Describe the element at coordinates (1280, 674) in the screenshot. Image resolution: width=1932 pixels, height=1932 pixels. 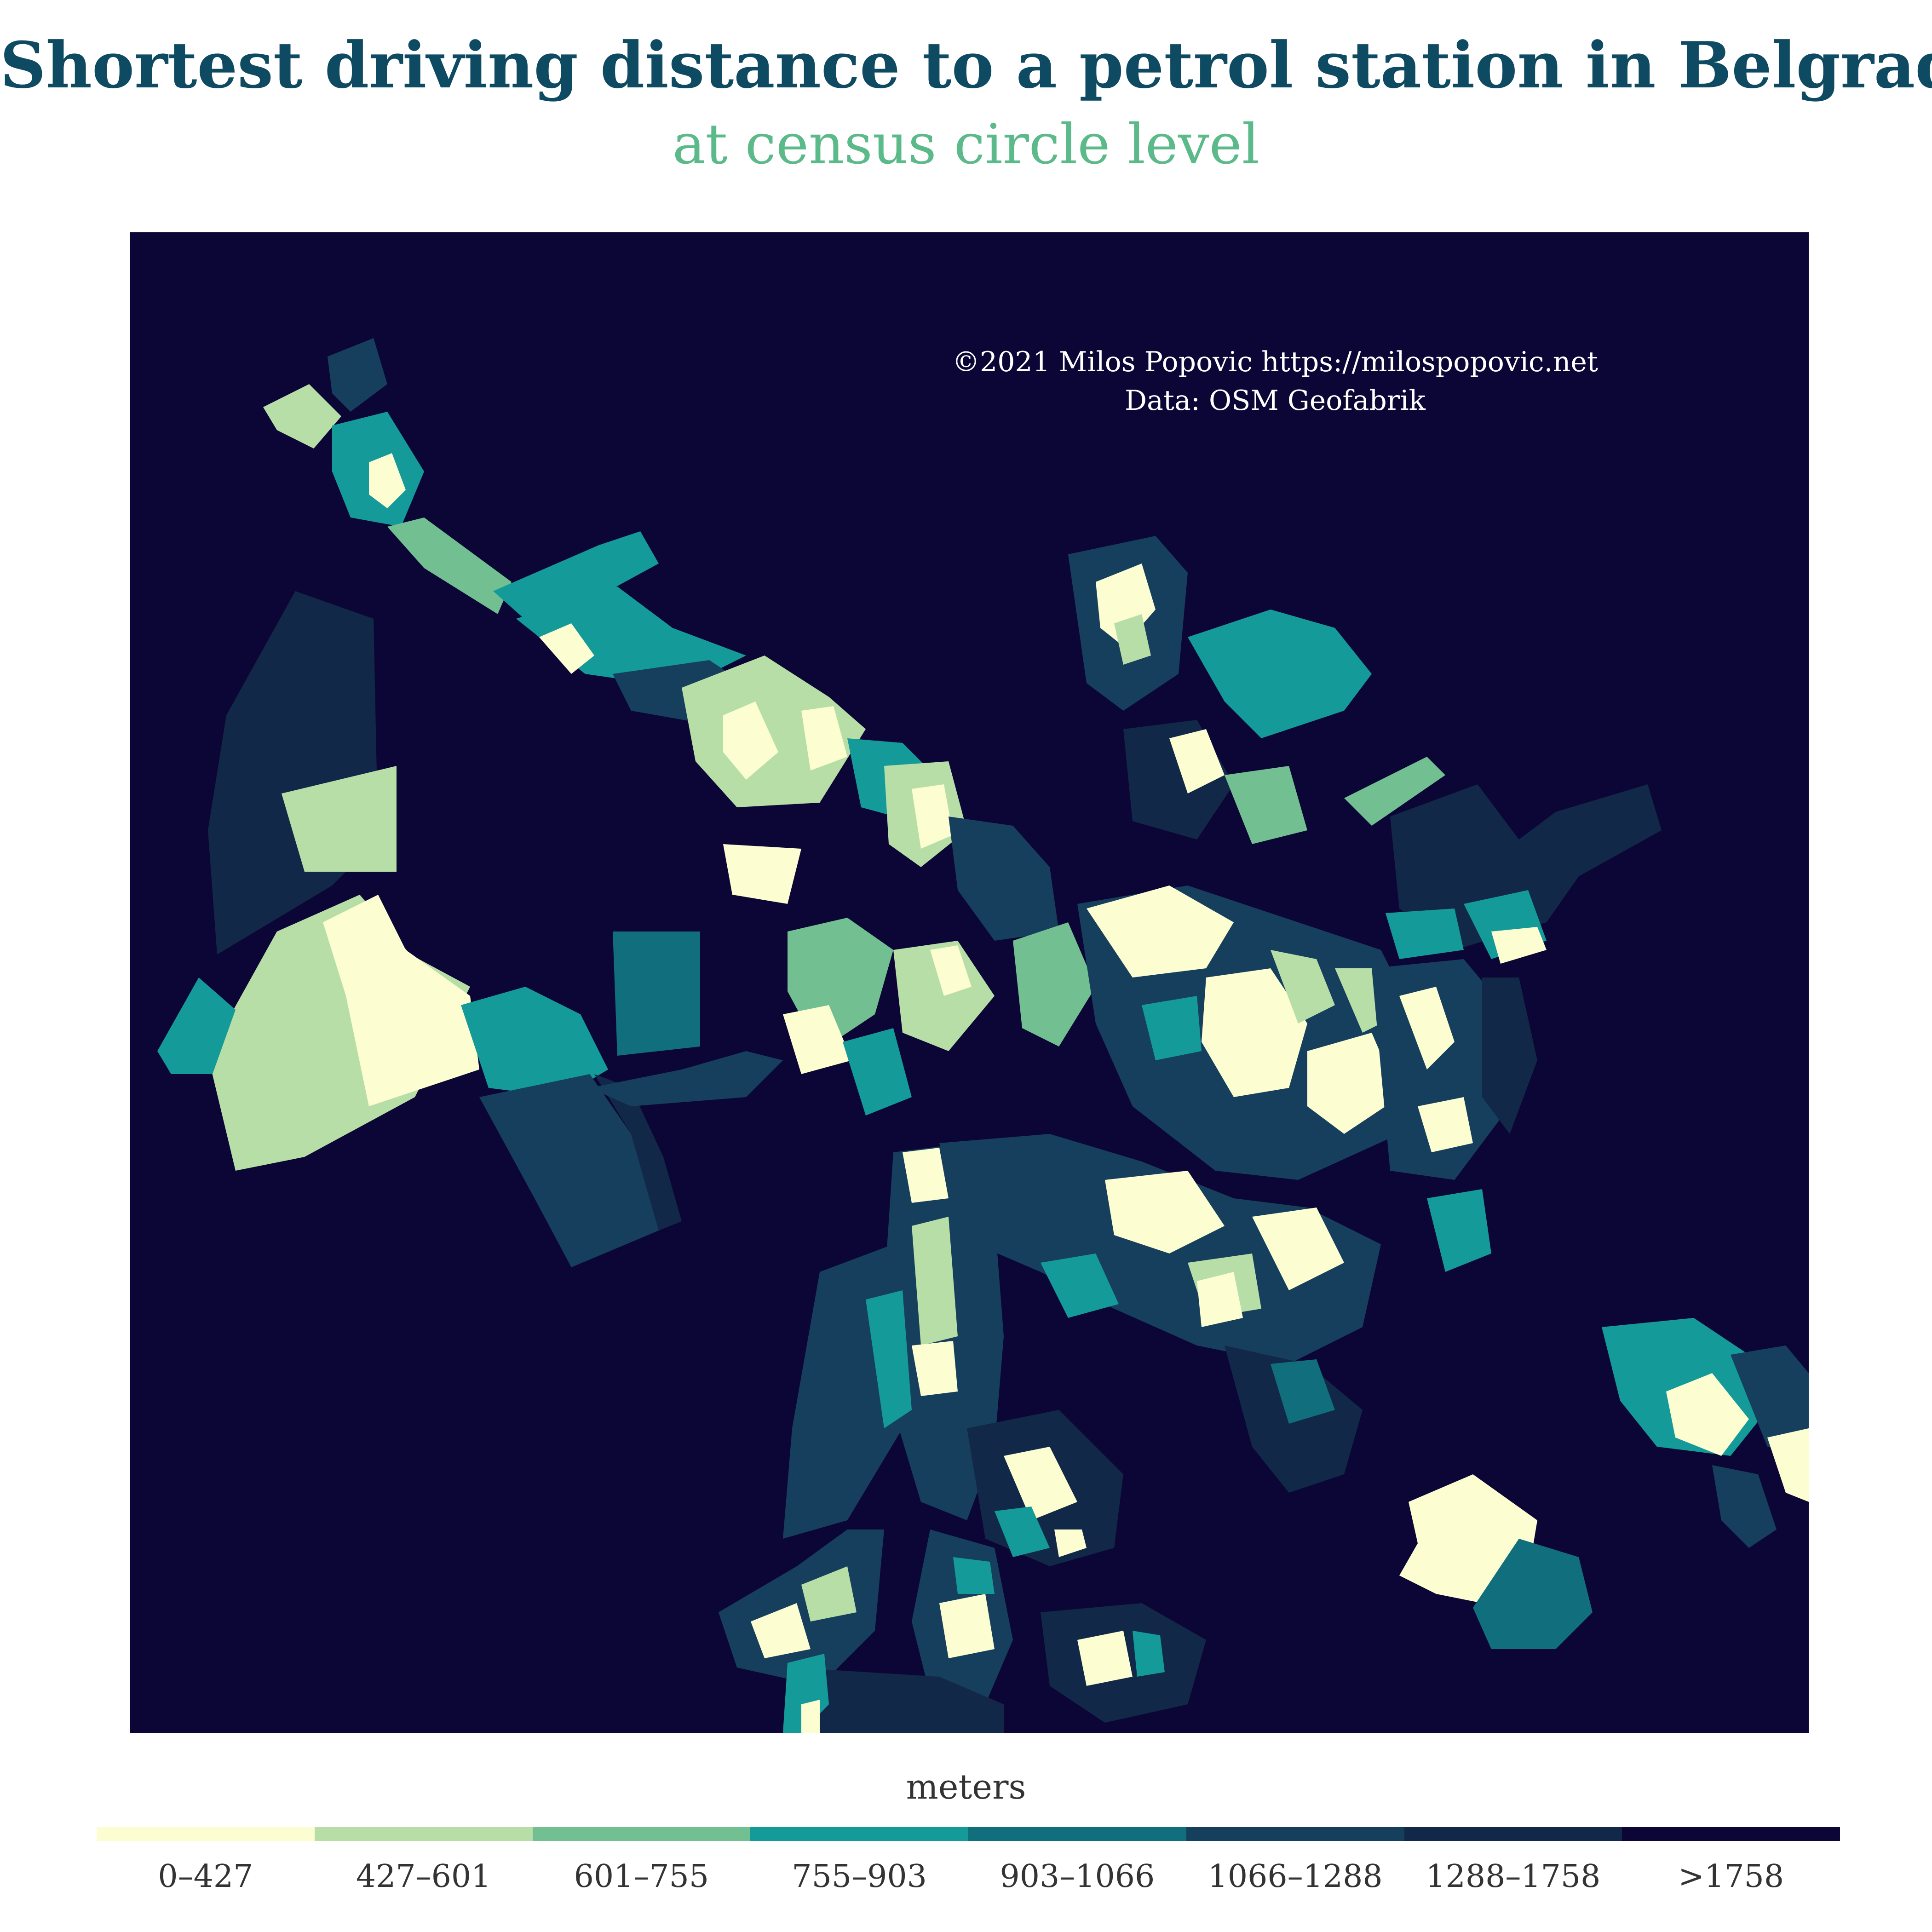
I see `region-northeast-teal` at that location.